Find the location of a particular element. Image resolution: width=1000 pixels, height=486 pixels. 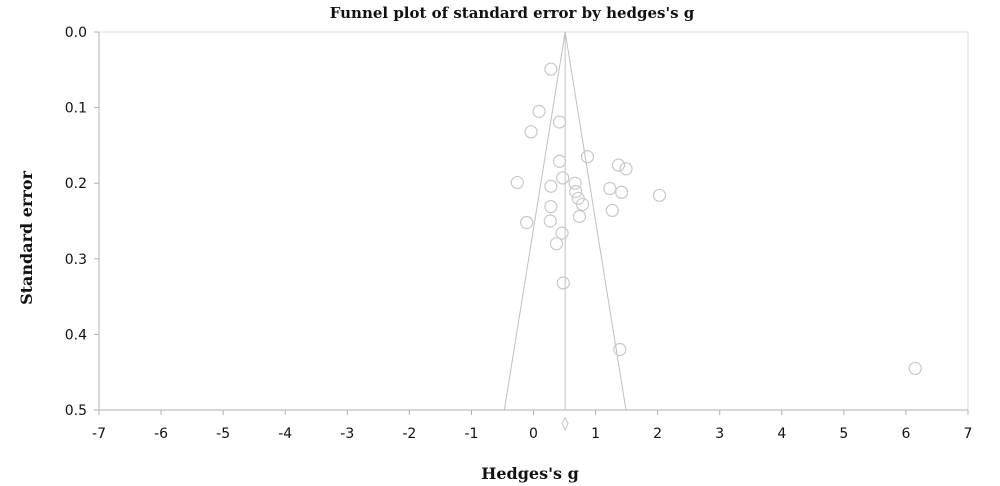

x-tick-label: -7 is located at coordinates (99, 434).